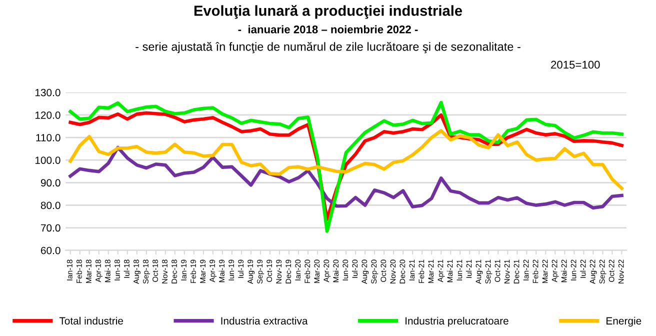 This screenshot has height=336, width=656. Describe the element at coordinates (47, 160) in the screenshot. I see `y-tick-label: 100.0` at that location.